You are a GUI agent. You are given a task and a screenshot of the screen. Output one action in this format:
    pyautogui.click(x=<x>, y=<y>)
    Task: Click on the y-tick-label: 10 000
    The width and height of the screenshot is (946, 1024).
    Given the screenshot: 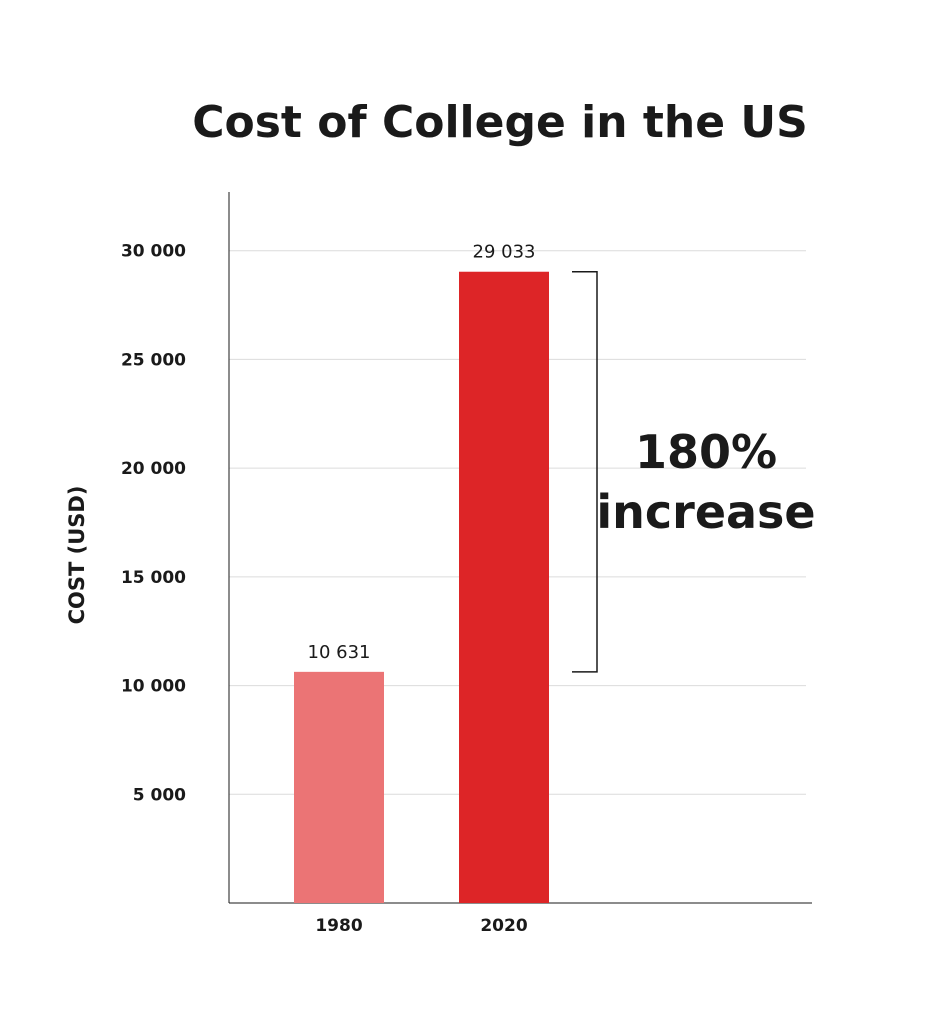 What is the action you would take?
    pyautogui.click(x=153, y=687)
    